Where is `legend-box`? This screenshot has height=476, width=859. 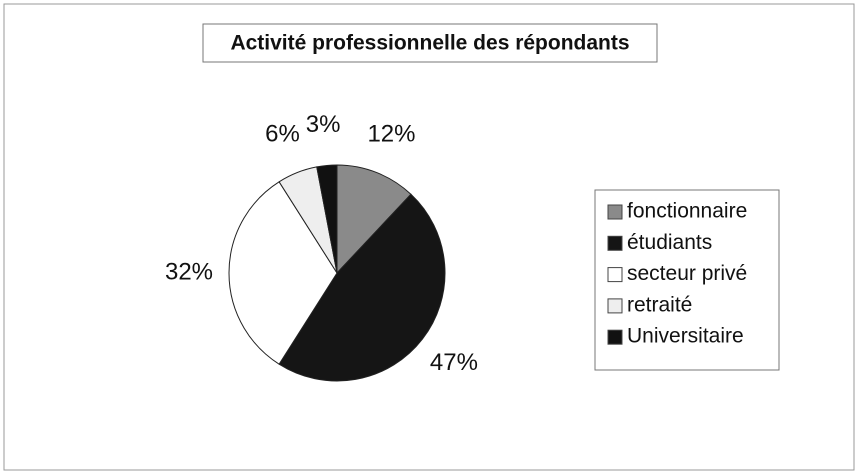 legend-box is located at coordinates (687, 280).